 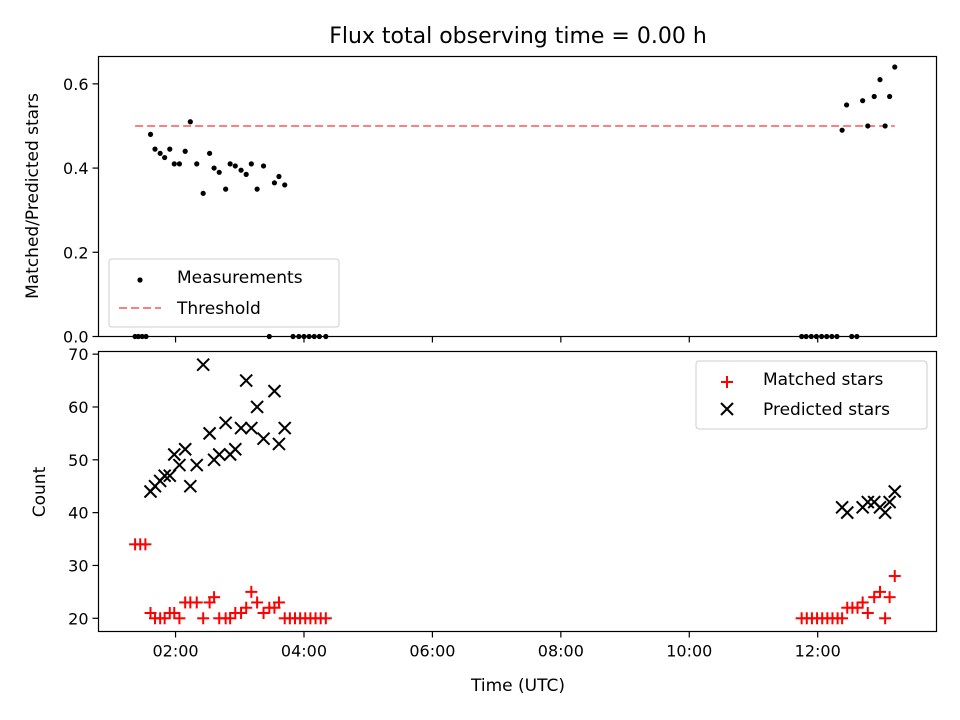 What do you see at coordinates (240, 278) in the screenshot?
I see `legend-measurements-label: Measurements` at bounding box center [240, 278].